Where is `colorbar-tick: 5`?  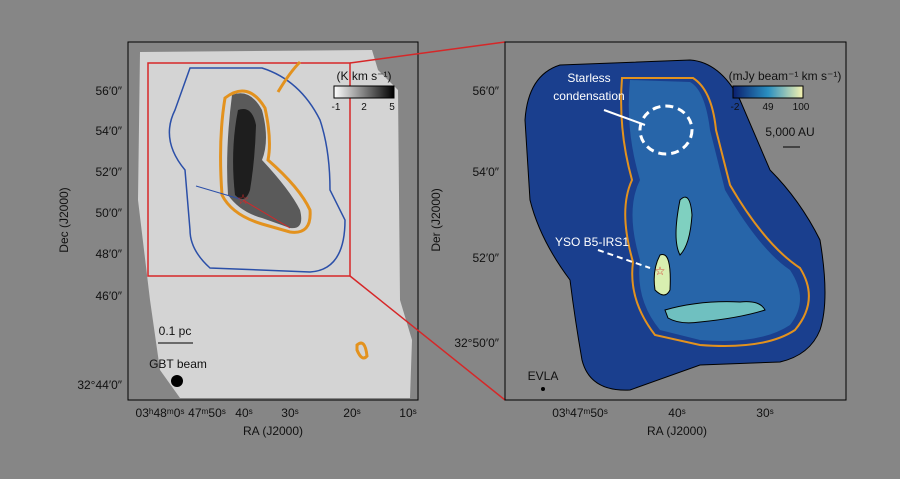
colorbar-tick: 5 is located at coordinates (392, 107).